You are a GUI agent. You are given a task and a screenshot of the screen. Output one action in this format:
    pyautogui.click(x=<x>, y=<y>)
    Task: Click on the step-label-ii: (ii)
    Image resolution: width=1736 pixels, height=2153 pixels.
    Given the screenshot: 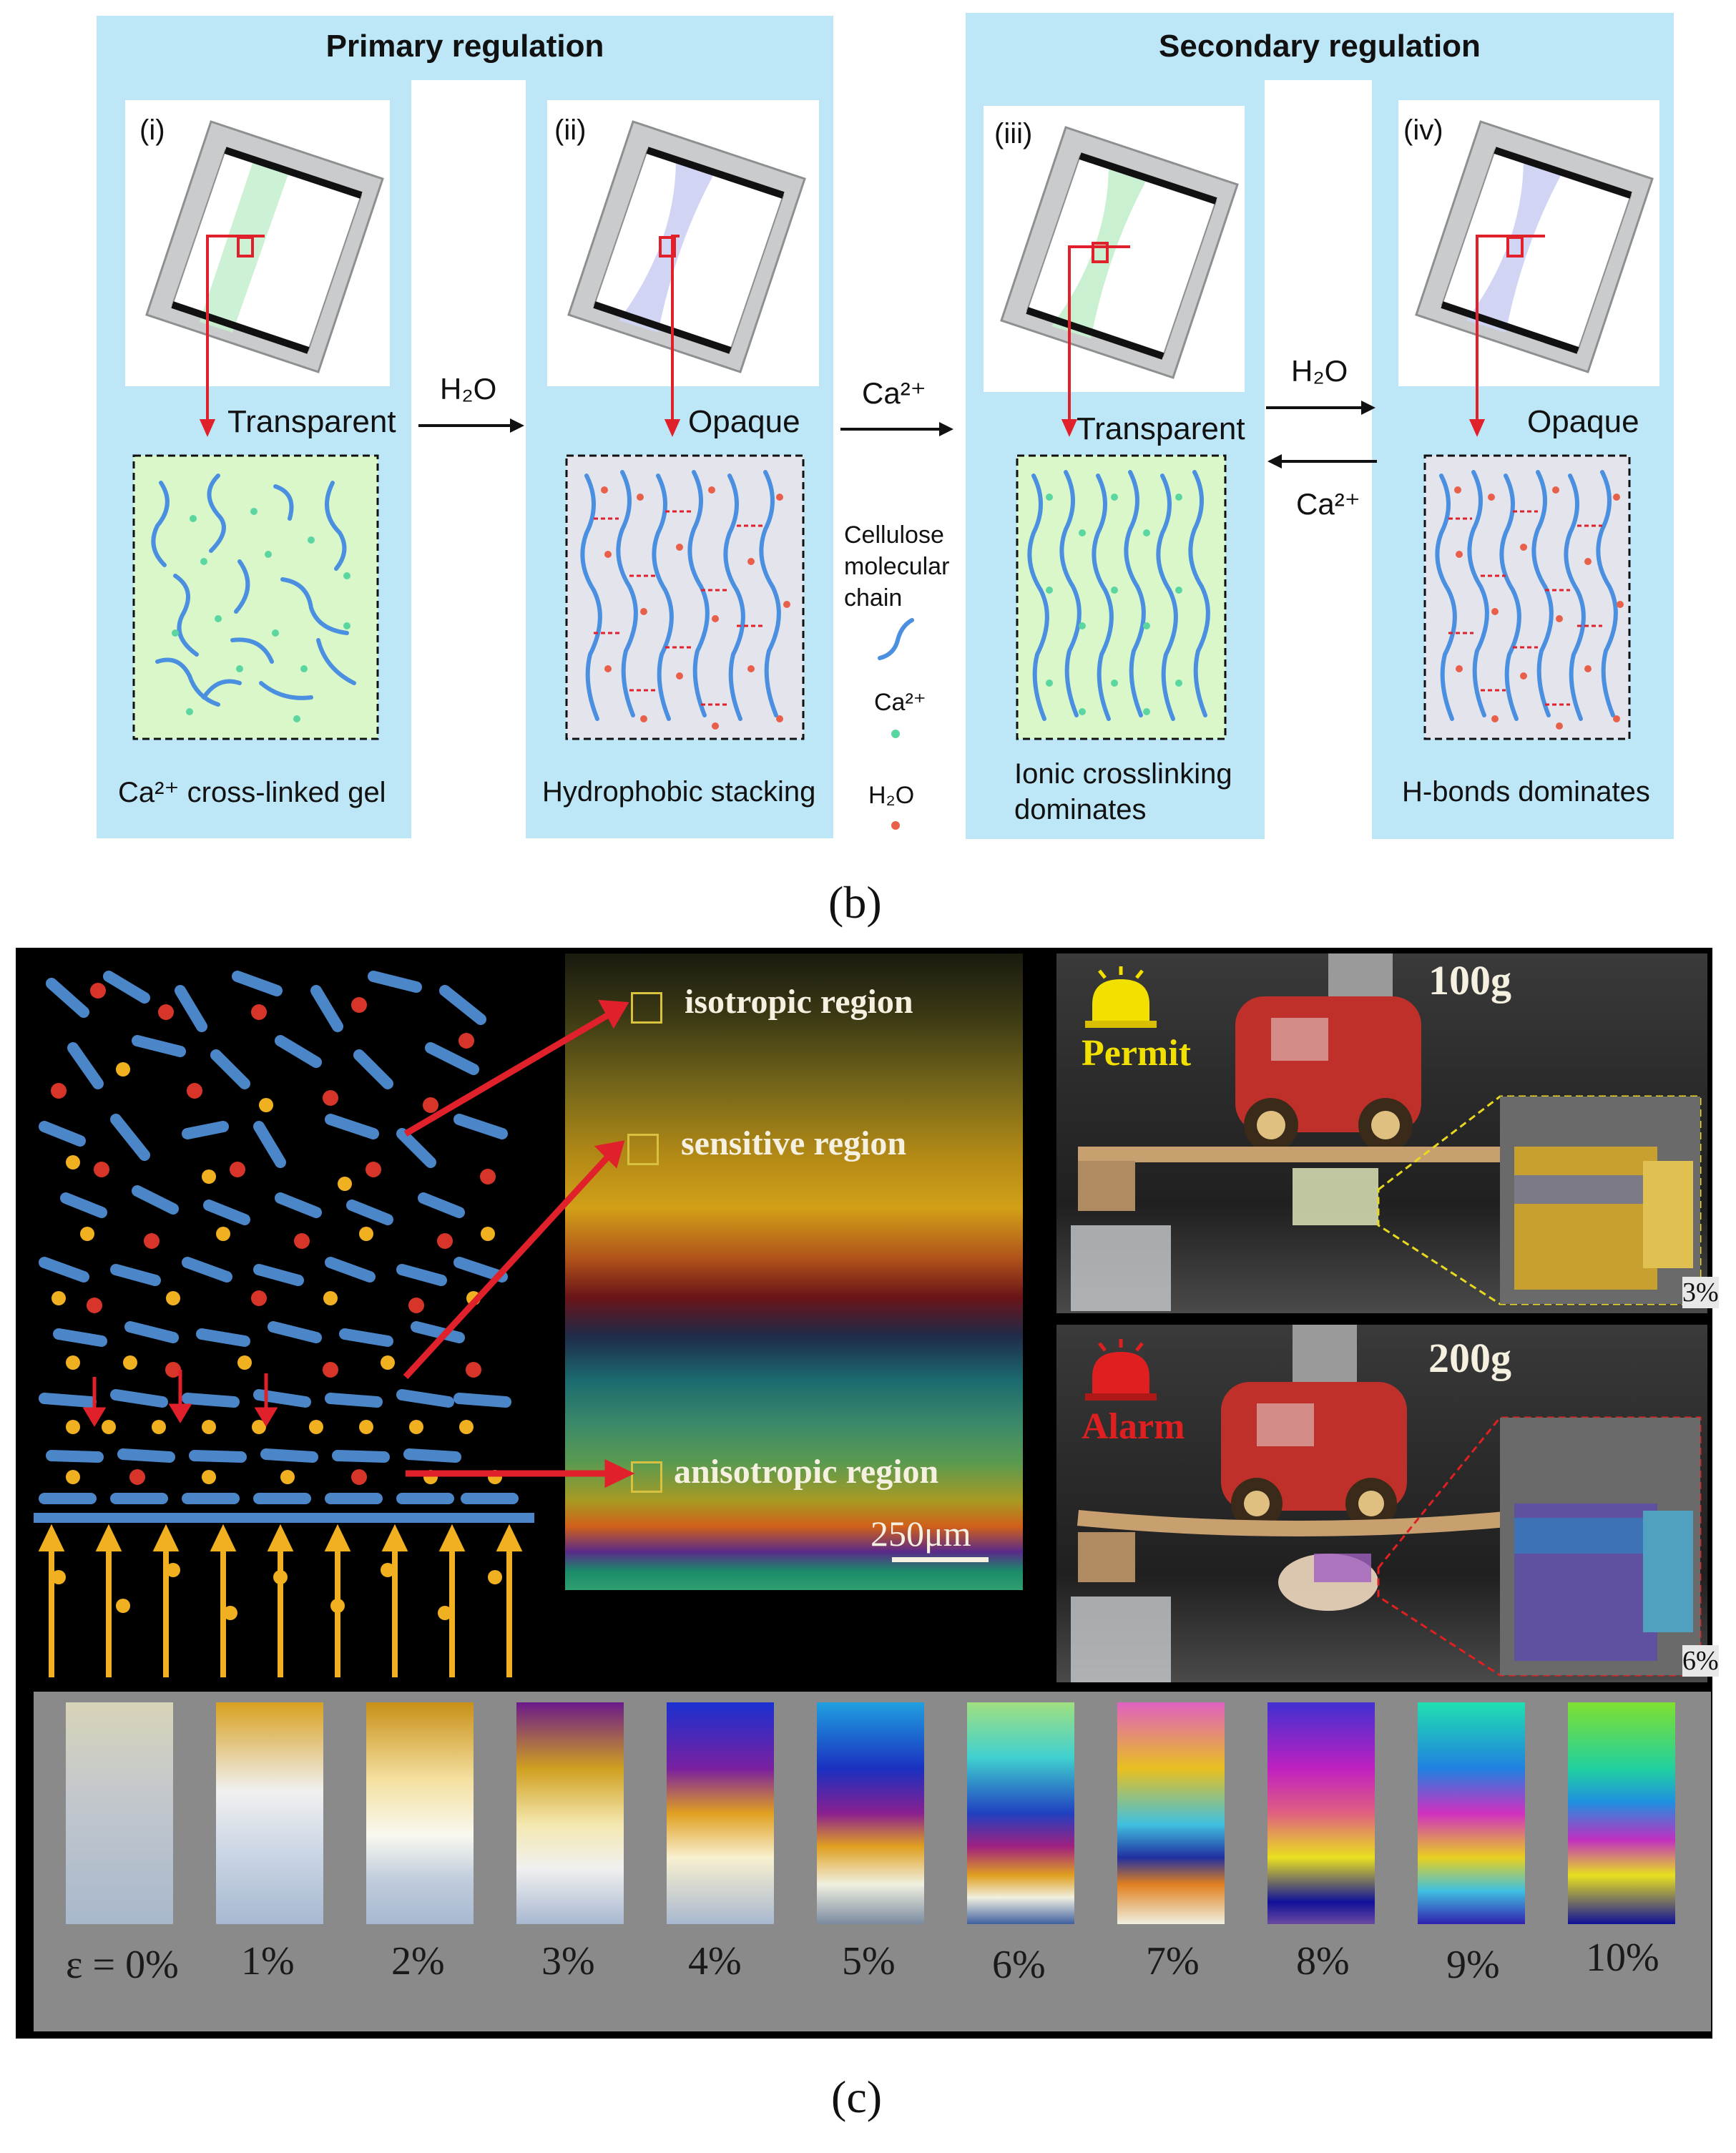 What is the action you would take?
    pyautogui.click(x=570, y=130)
    